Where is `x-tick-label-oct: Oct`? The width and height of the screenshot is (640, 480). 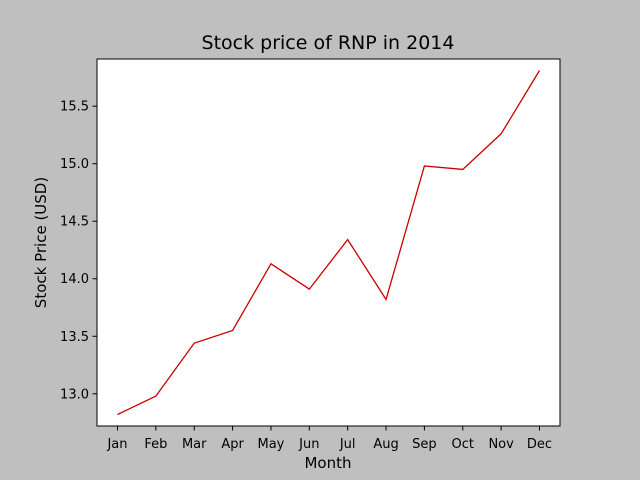
x-tick-label-oct: Oct is located at coordinates (463, 444).